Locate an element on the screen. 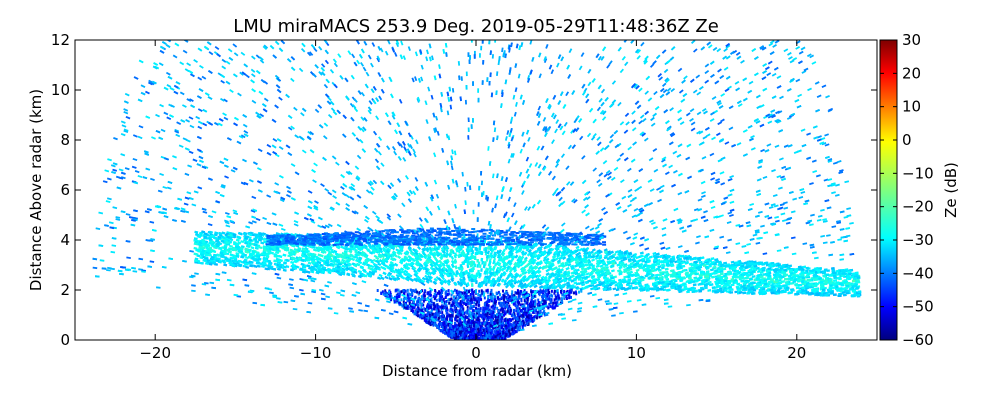 This screenshot has height=404, width=1000. colorbar-tick-label: −60 is located at coordinates (918, 340).